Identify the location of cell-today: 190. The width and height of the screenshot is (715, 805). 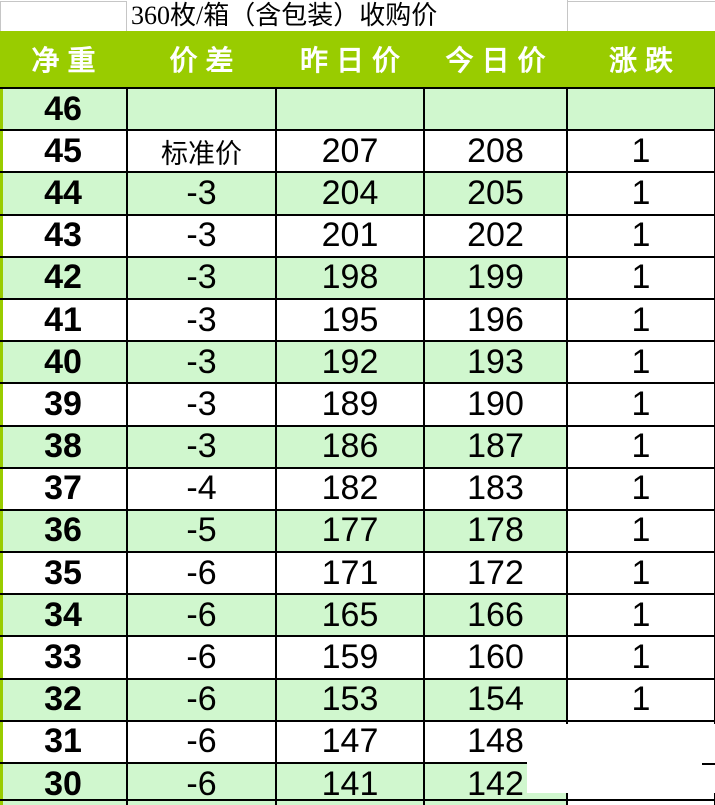
(495, 404).